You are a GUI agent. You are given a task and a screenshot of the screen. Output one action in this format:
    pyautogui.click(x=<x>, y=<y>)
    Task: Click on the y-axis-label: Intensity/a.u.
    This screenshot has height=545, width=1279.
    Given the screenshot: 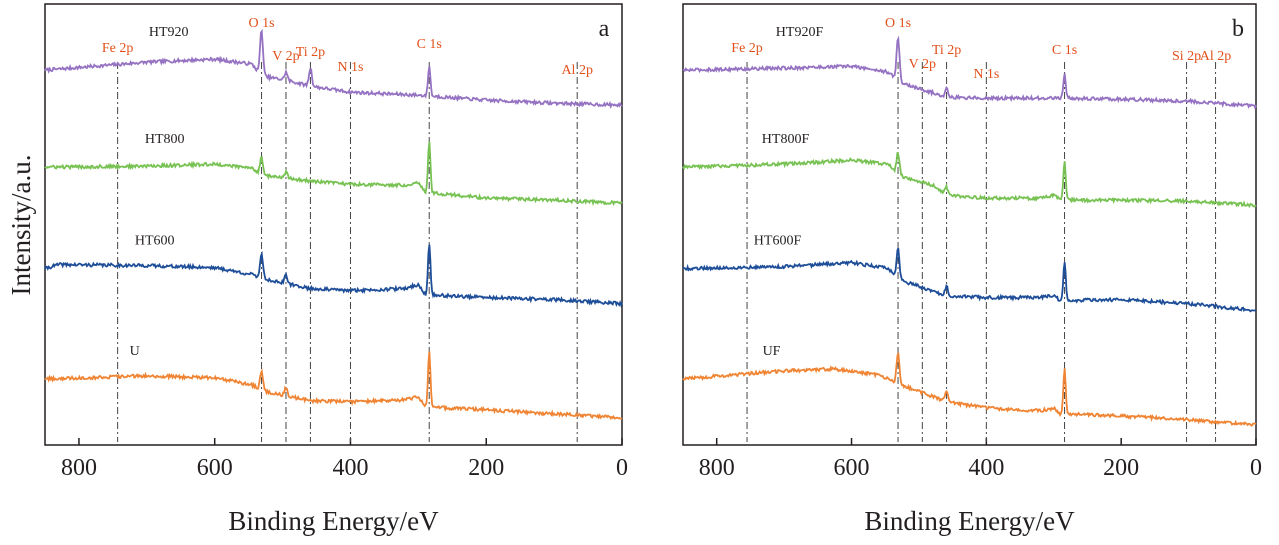 What is the action you would take?
    pyautogui.click(x=21, y=225)
    